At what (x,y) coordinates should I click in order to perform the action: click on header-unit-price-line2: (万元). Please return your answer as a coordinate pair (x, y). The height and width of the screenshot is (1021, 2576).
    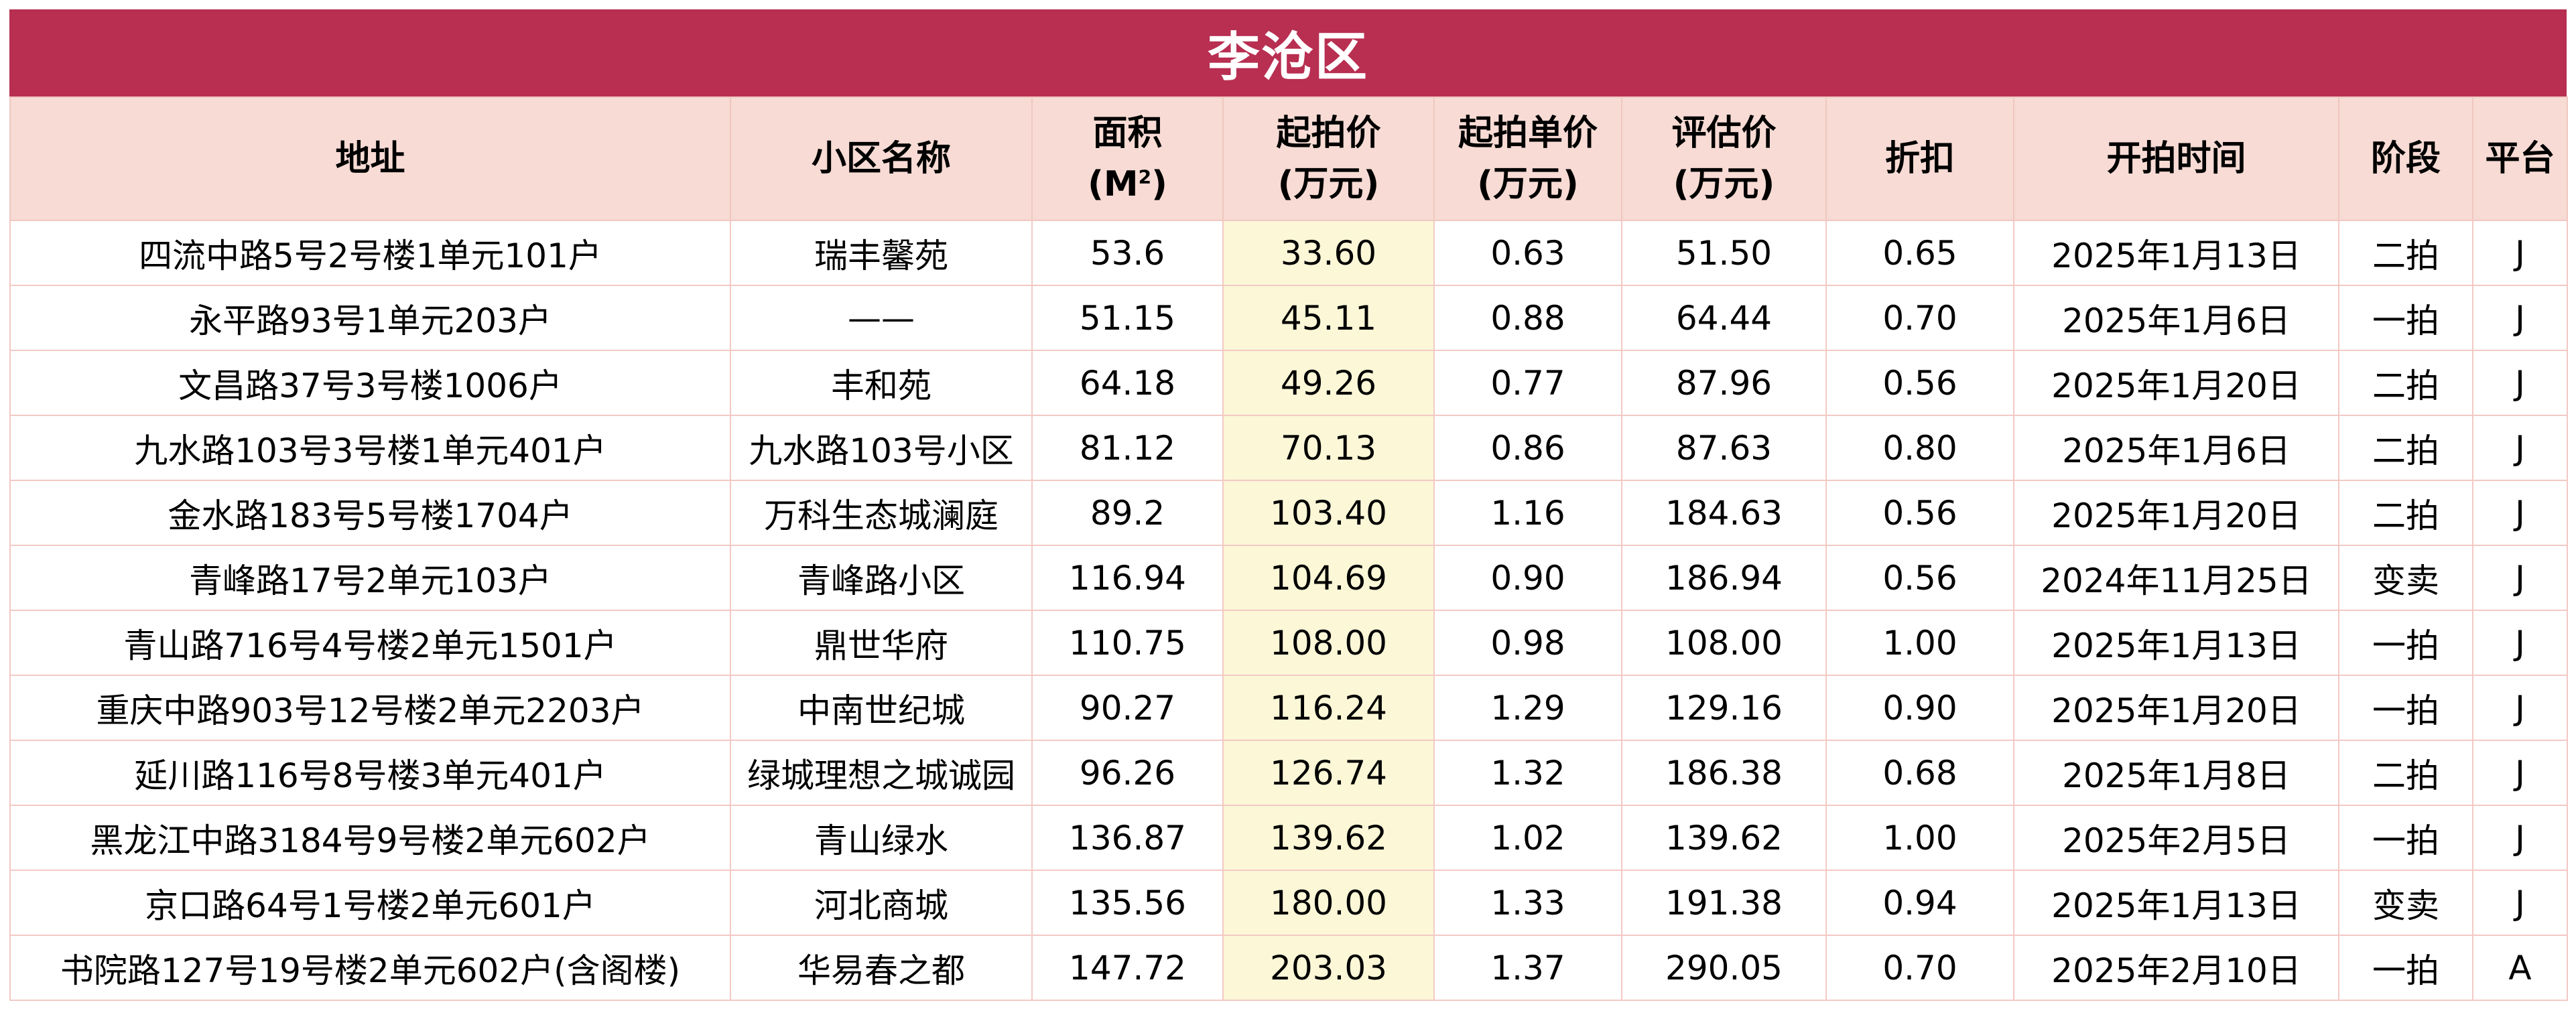
    Looking at the image, I should click on (1528, 184).